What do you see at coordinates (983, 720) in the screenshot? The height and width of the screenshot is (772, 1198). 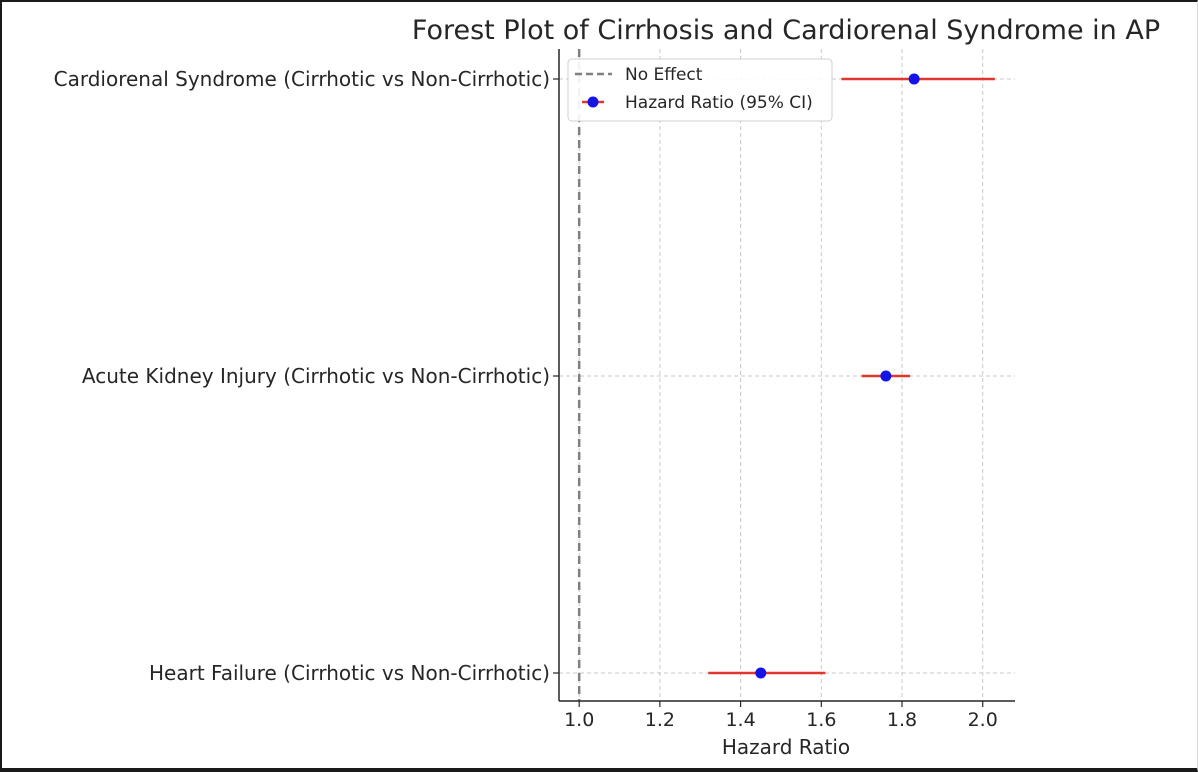 I see `x-tick-label: 2.0` at bounding box center [983, 720].